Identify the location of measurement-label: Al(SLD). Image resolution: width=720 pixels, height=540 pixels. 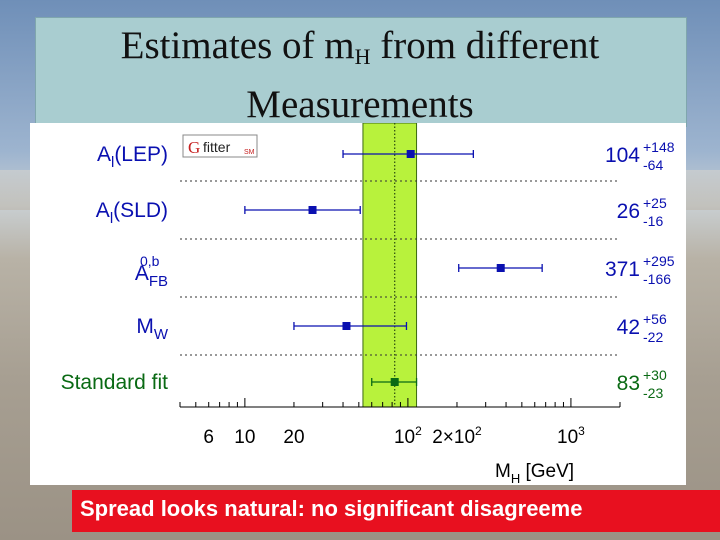
(132, 213).